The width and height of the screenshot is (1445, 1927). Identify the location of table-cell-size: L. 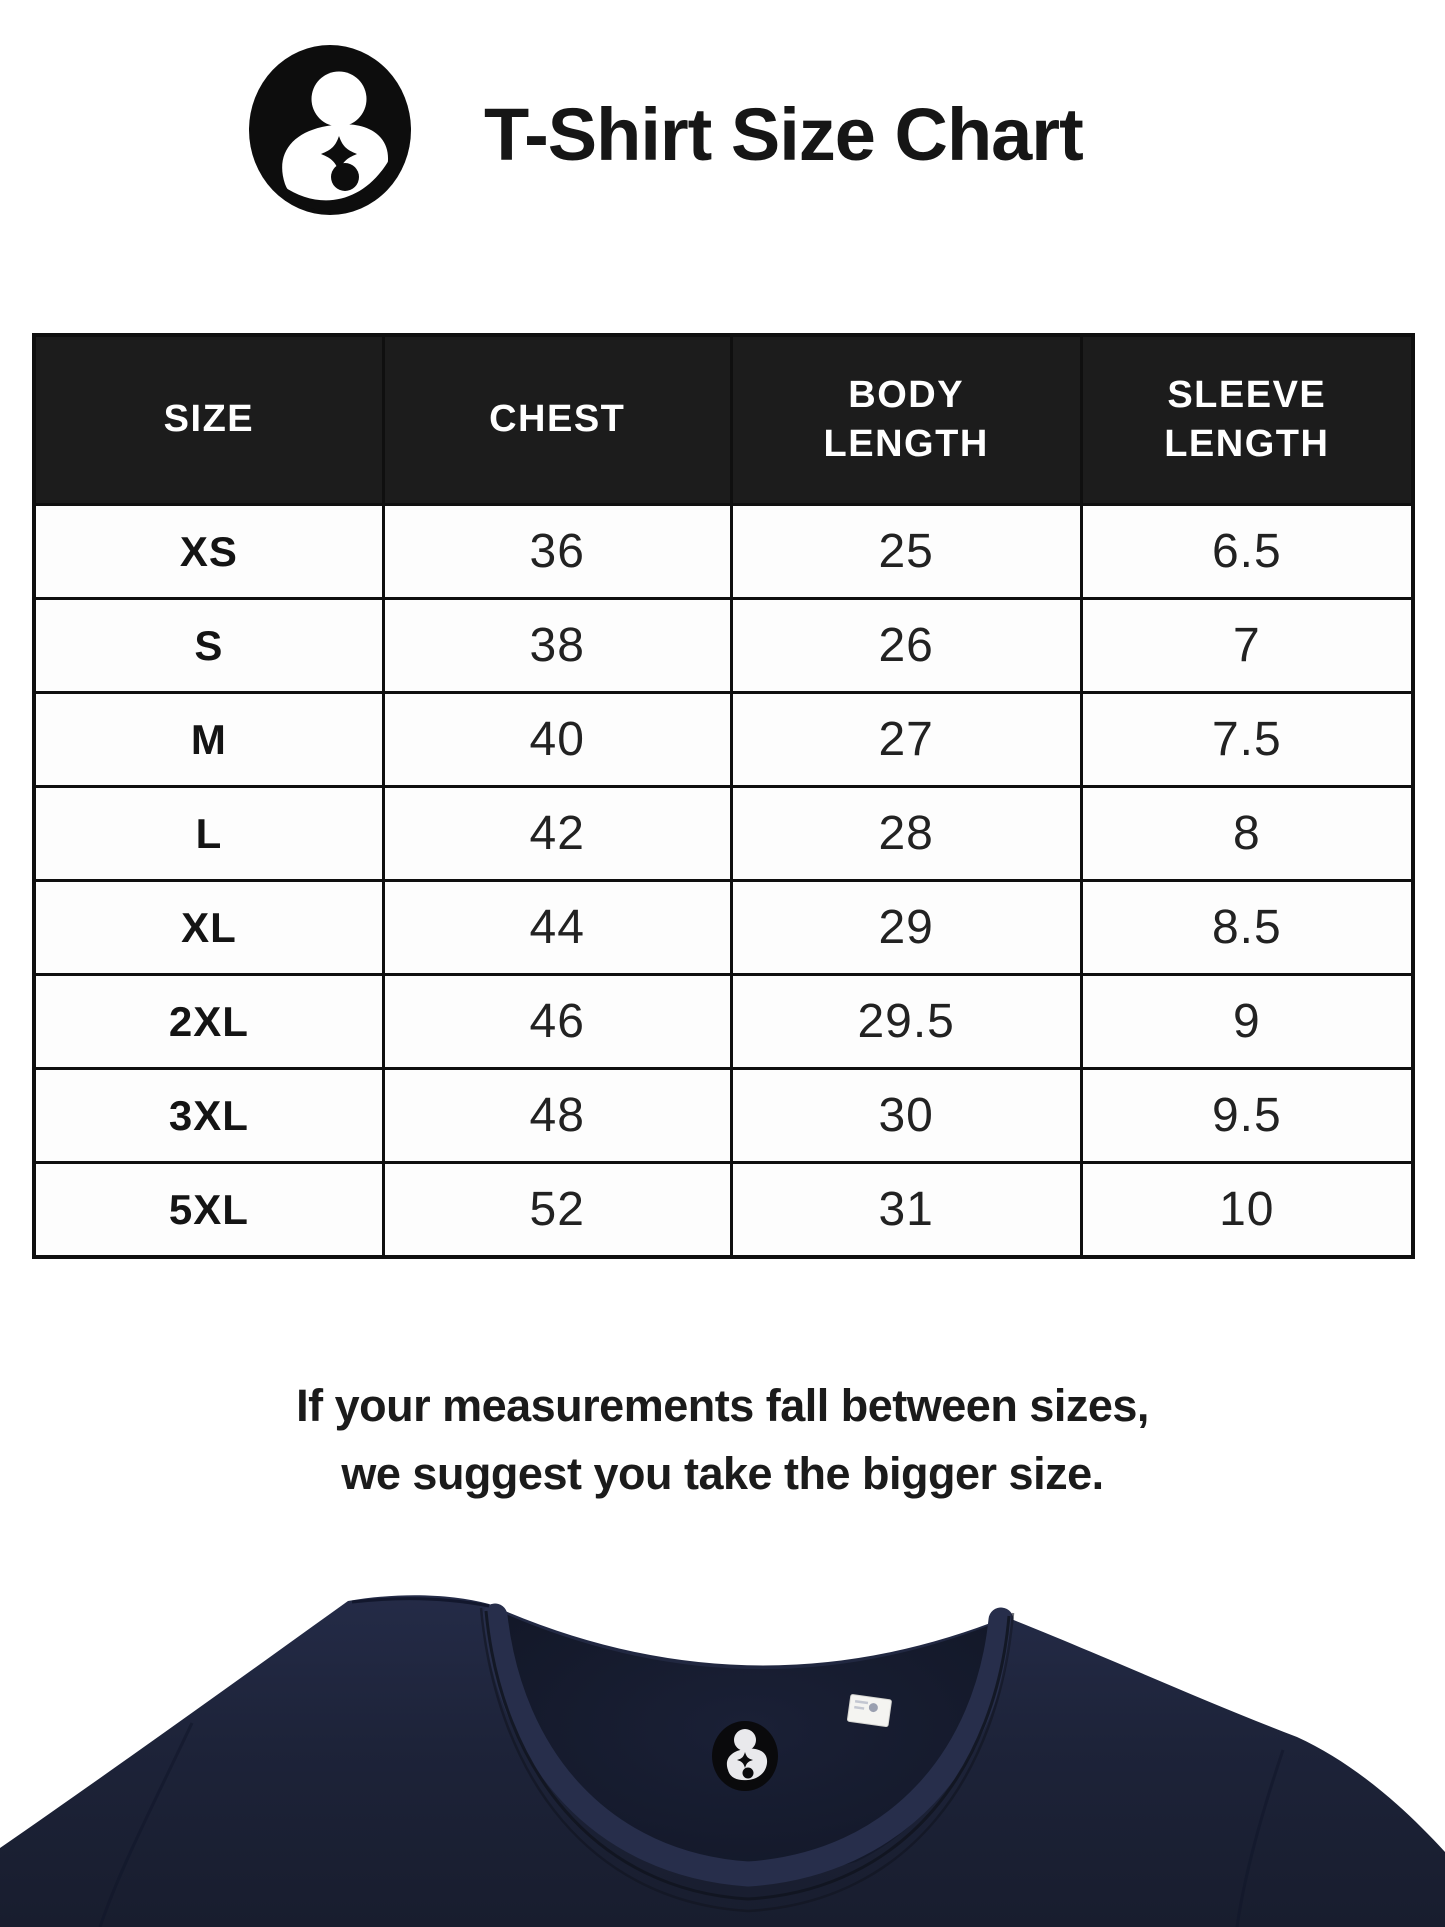
(209, 832).